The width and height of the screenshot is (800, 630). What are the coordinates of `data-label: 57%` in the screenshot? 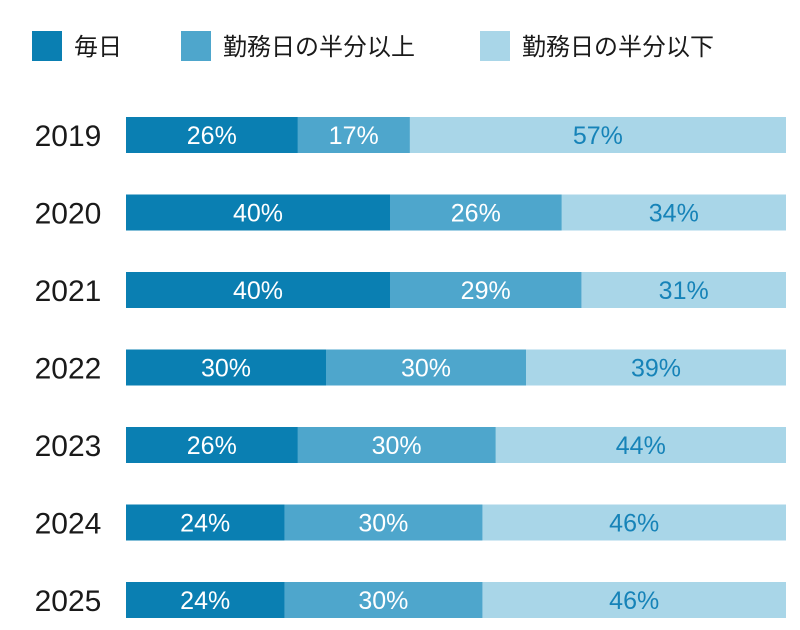 It's located at (598, 136).